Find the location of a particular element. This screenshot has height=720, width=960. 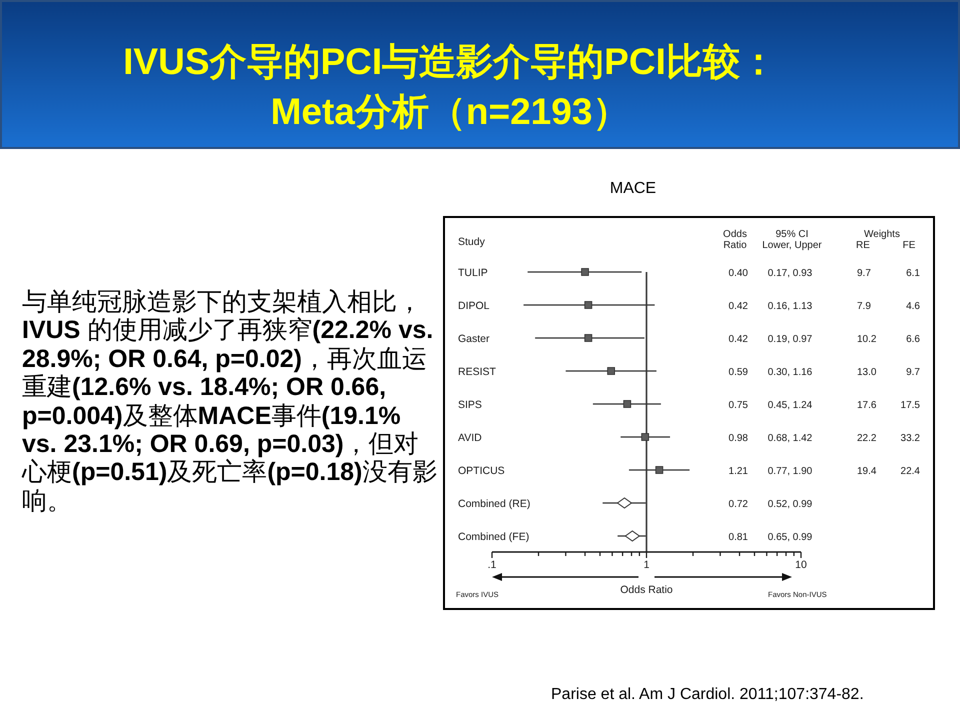

text: FE is located at coordinates (909, 245).